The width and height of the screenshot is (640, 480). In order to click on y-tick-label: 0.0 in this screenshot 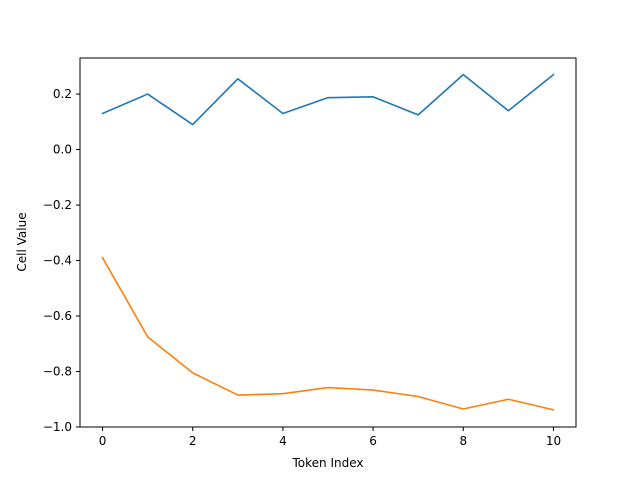, I will do `click(62, 150)`.